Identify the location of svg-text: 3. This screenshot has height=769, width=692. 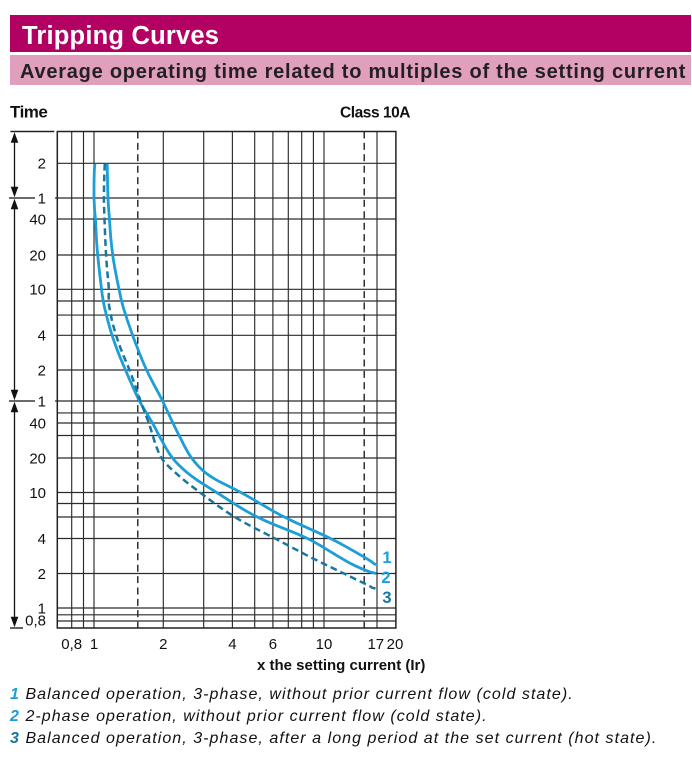
(386, 598).